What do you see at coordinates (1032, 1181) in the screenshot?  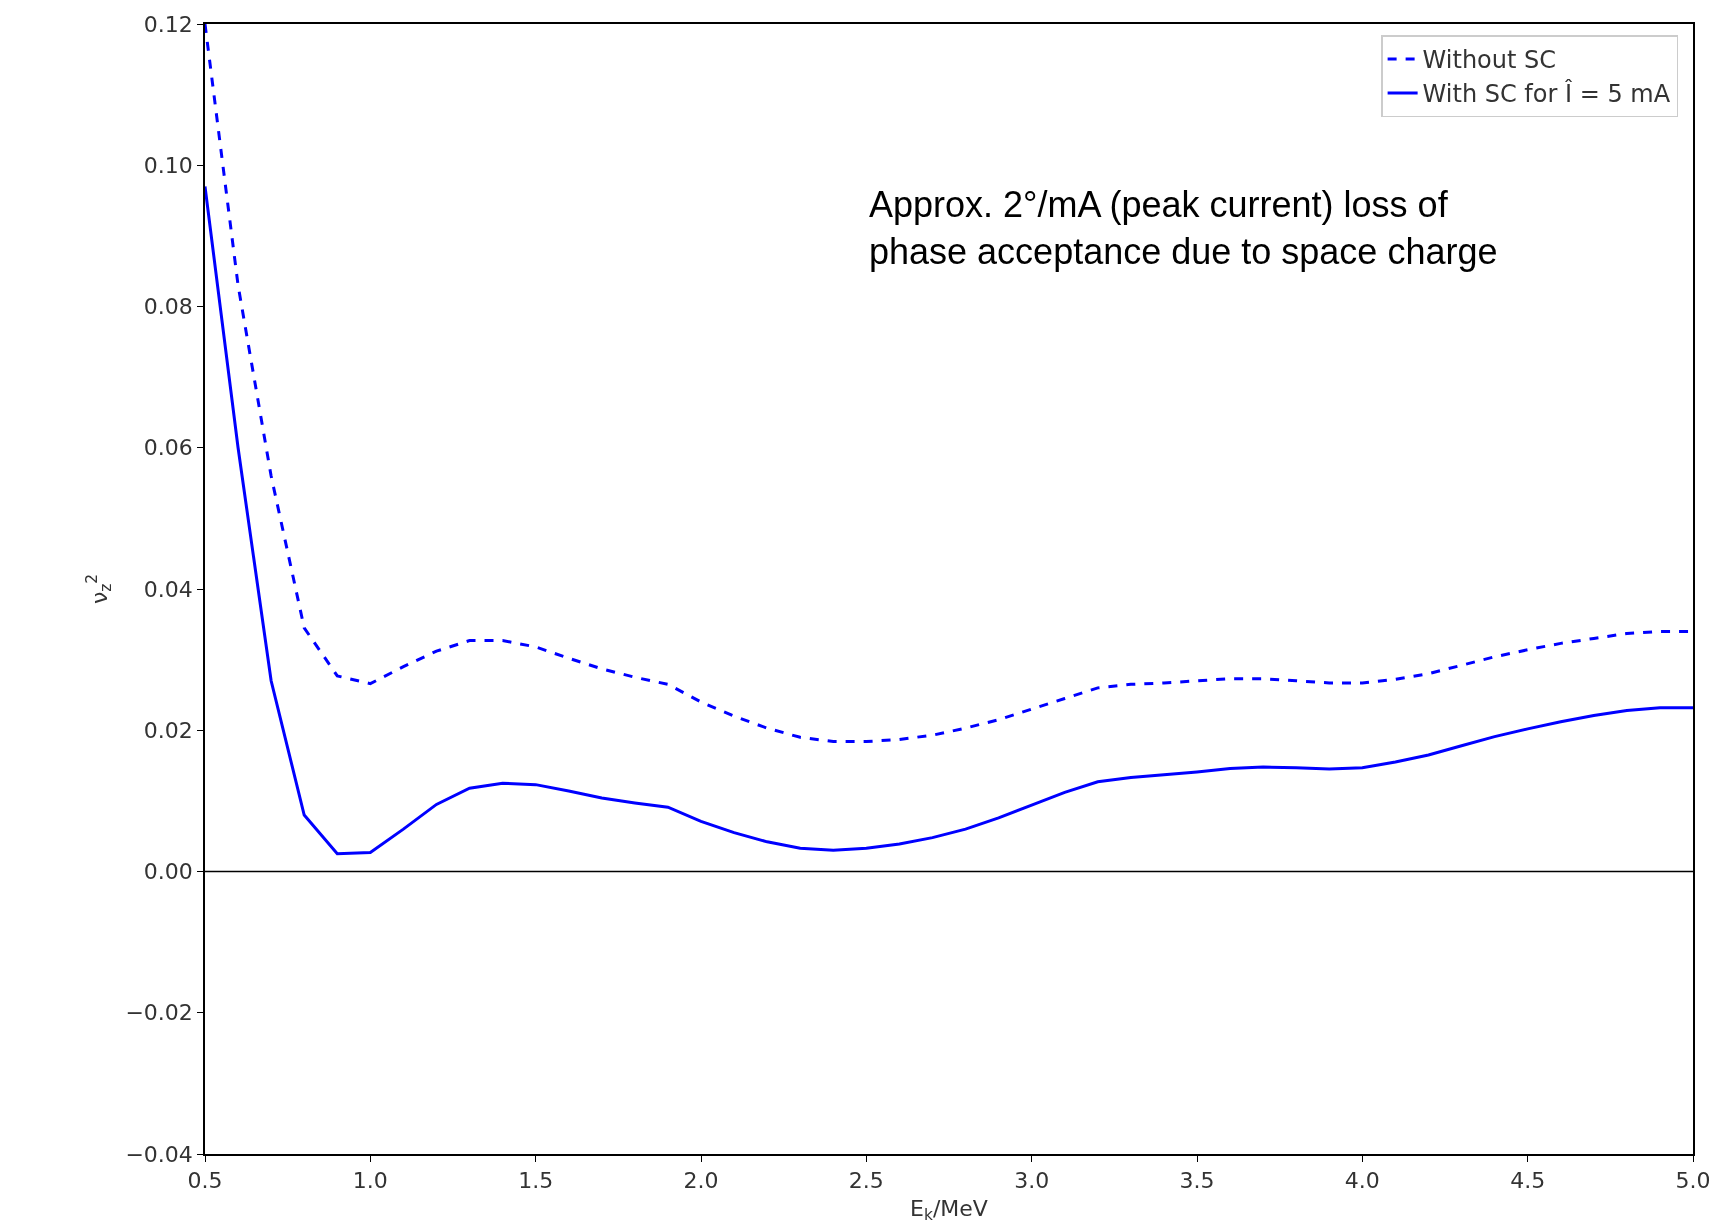 I see `x-tick-label: 3.0` at bounding box center [1032, 1181].